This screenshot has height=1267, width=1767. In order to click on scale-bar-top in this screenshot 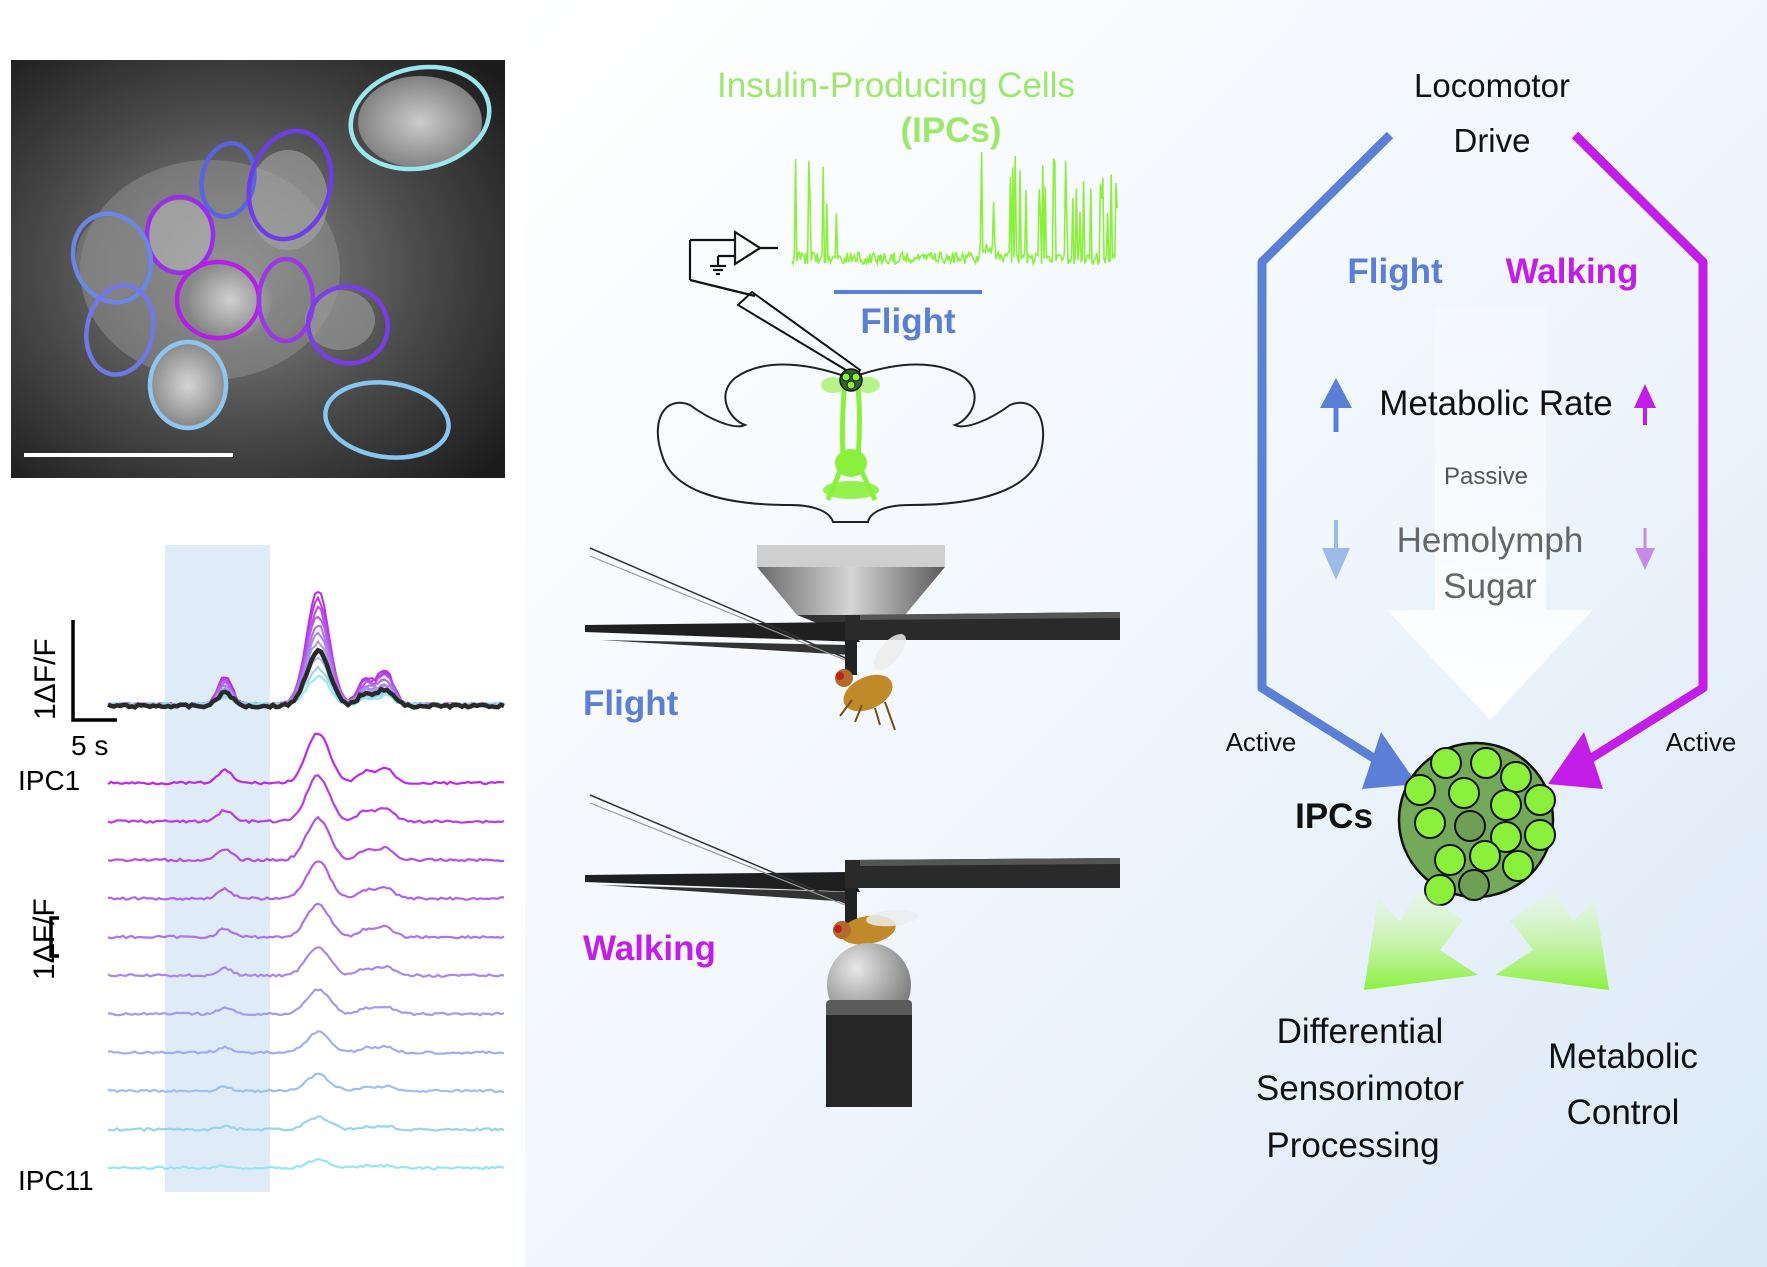, I will do `click(94, 671)`.